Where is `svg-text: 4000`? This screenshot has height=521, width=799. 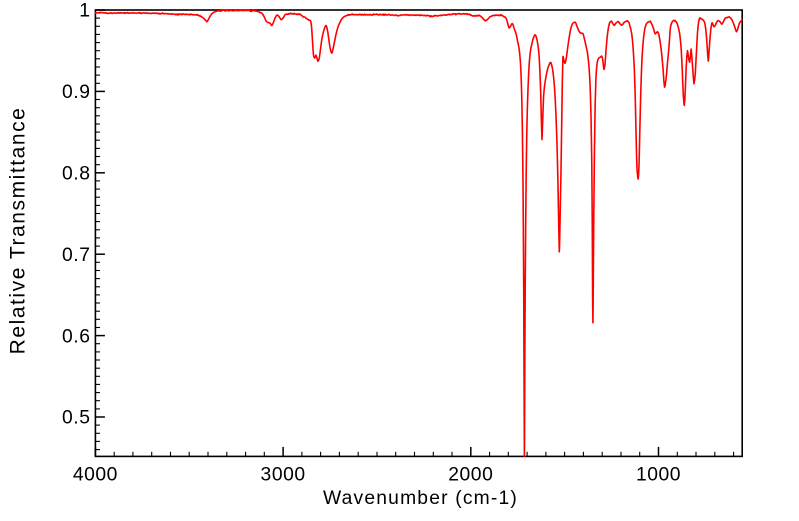
svg-text: 4000 is located at coordinates (95, 475).